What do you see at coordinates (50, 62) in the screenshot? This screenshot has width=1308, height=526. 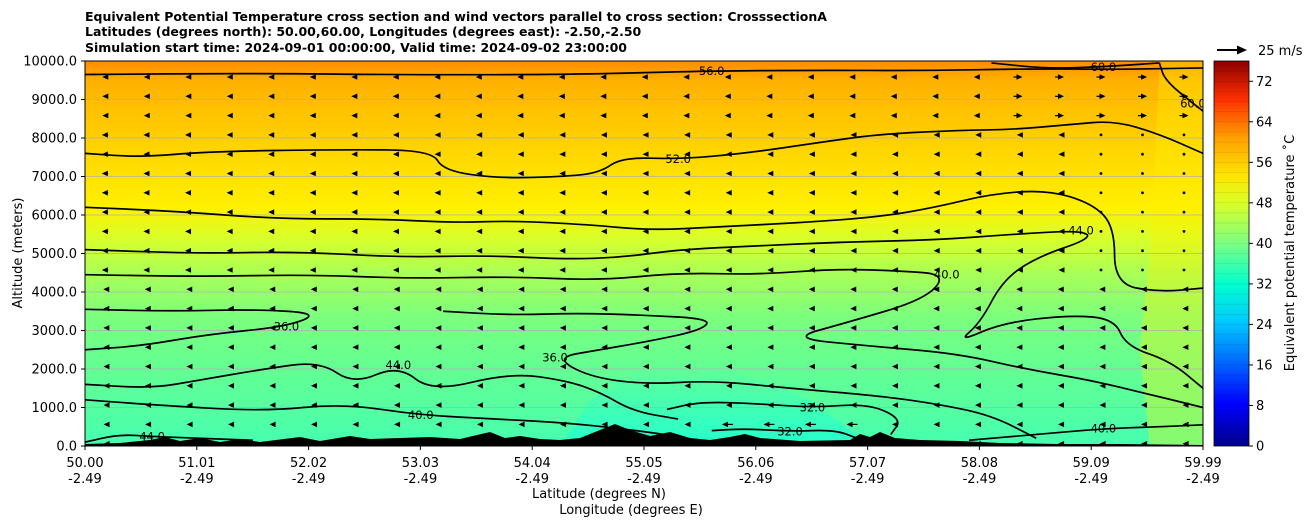 I see `y-tick-label: 10000.0` at bounding box center [50, 62].